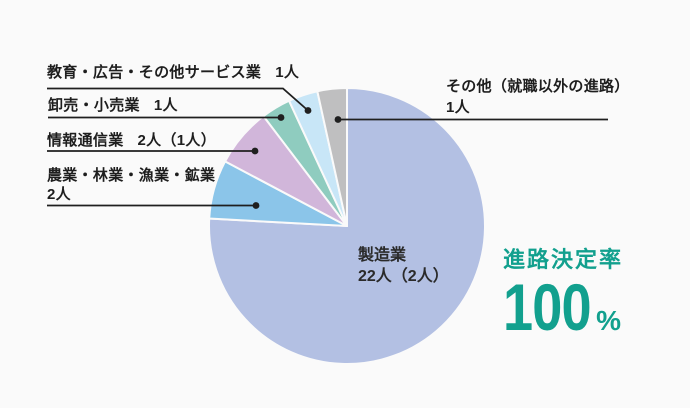  Describe the element at coordinates (255, 151) in the screenshot. I see `leader-dot-information-communication` at that location.